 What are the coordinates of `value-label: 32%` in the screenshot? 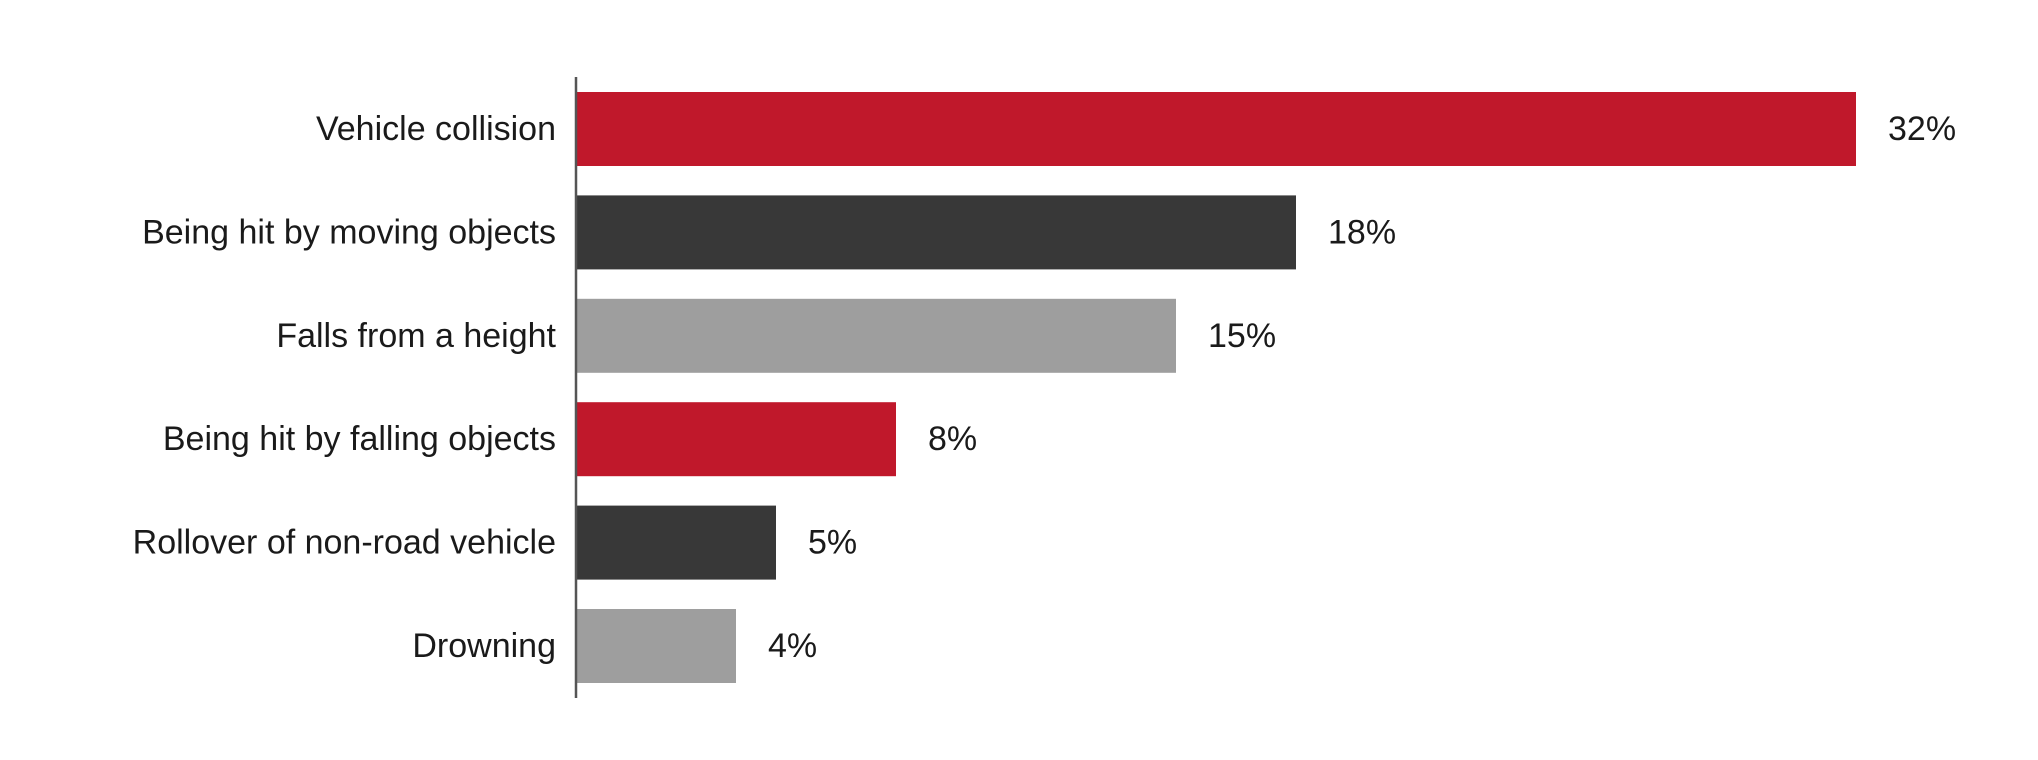 It's located at (1922, 129).